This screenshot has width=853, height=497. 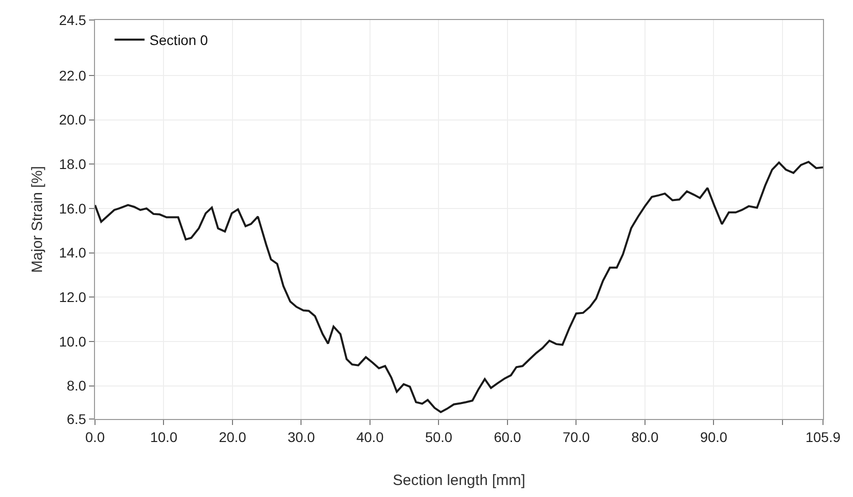 What do you see at coordinates (370, 436) in the screenshot?
I see `x-tick-label: 40.0` at bounding box center [370, 436].